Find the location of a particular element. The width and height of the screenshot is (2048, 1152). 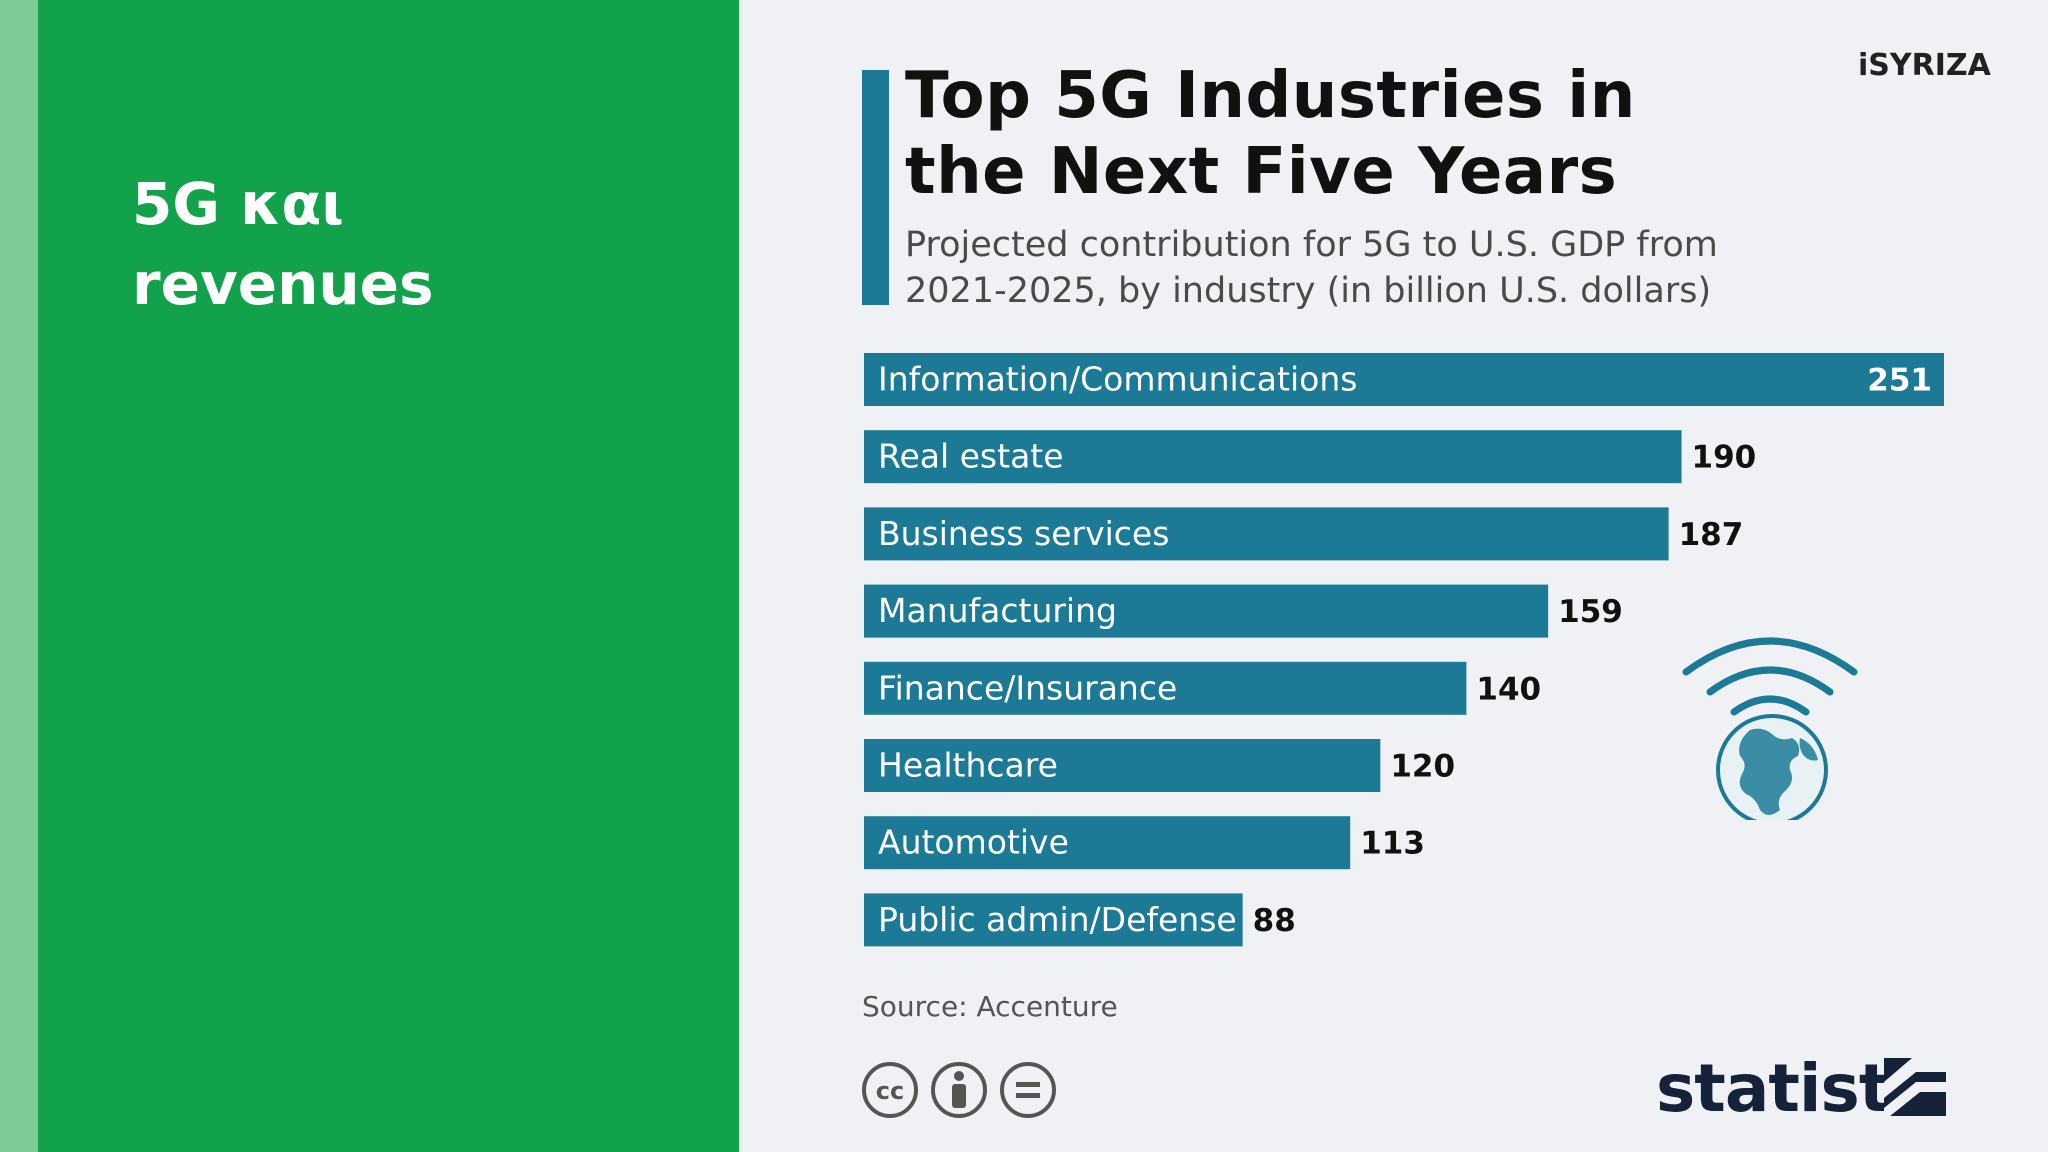

bar-category-label: Healthcare is located at coordinates (968, 765).